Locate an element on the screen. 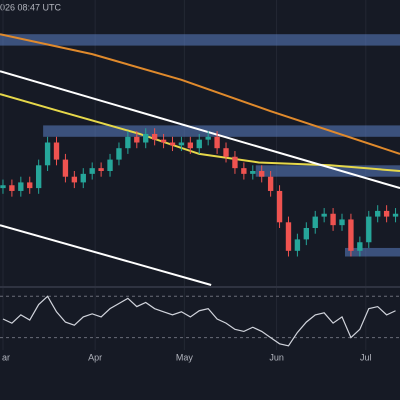 The height and width of the screenshot is (400, 400). indicator-line is located at coordinates (199, 321).